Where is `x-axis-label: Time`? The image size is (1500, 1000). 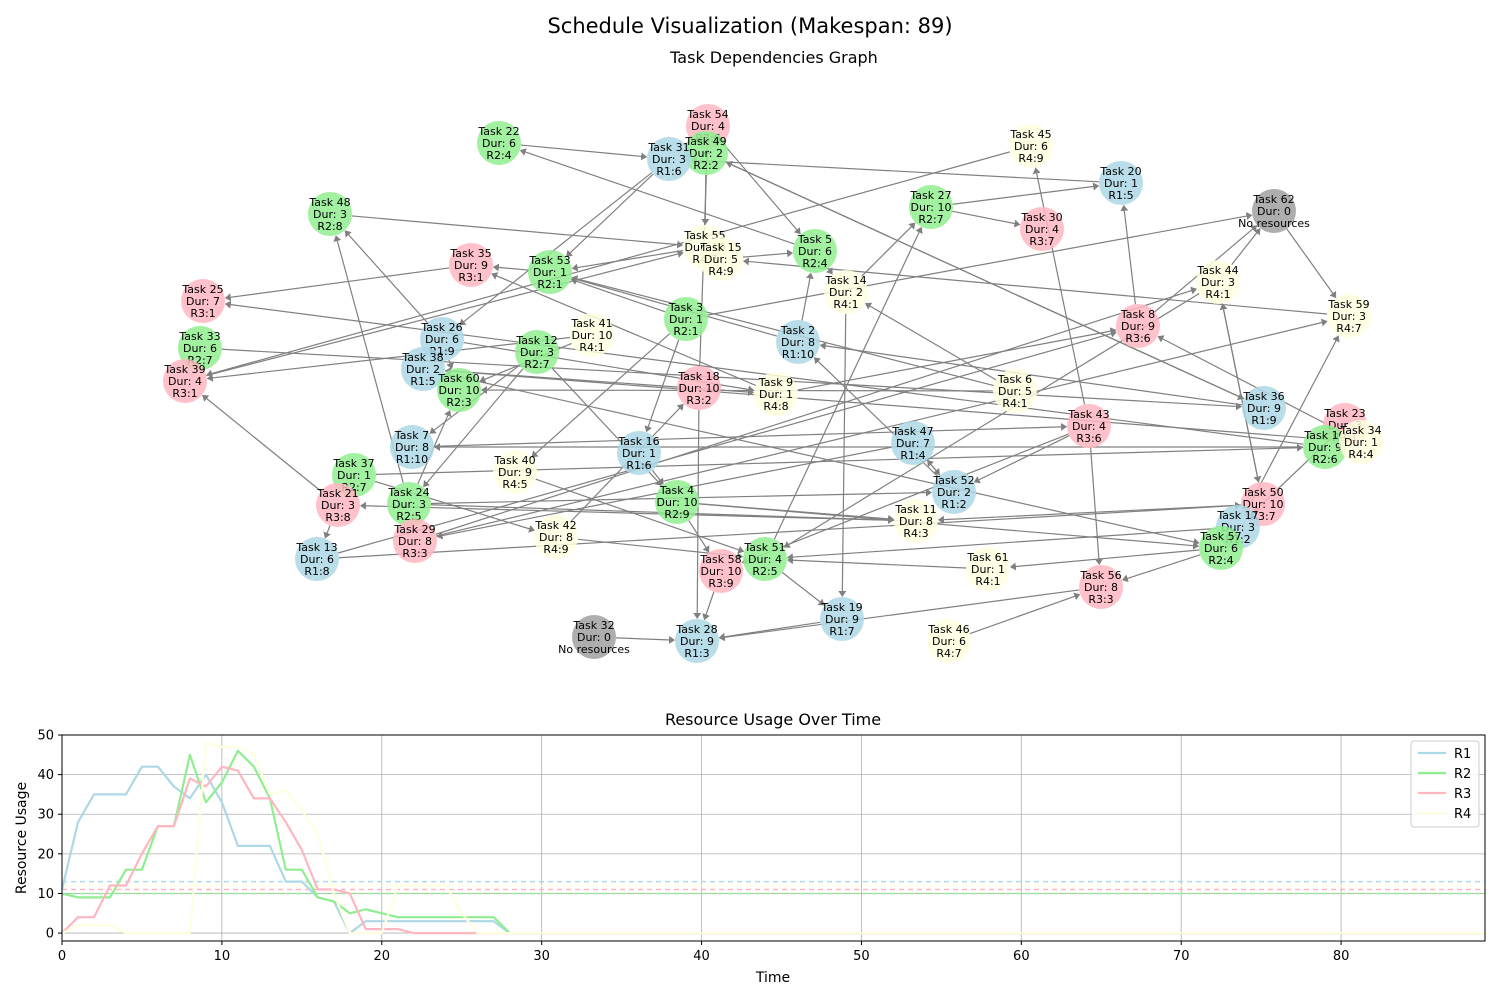
x-axis-label: Time is located at coordinates (772, 978).